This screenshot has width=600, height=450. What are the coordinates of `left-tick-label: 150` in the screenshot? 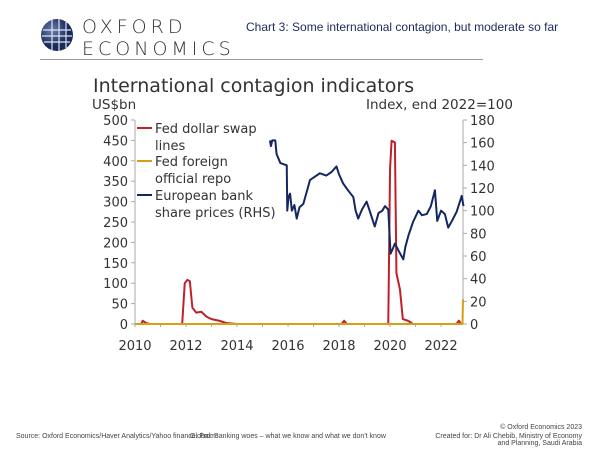 It's located at (115, 264).